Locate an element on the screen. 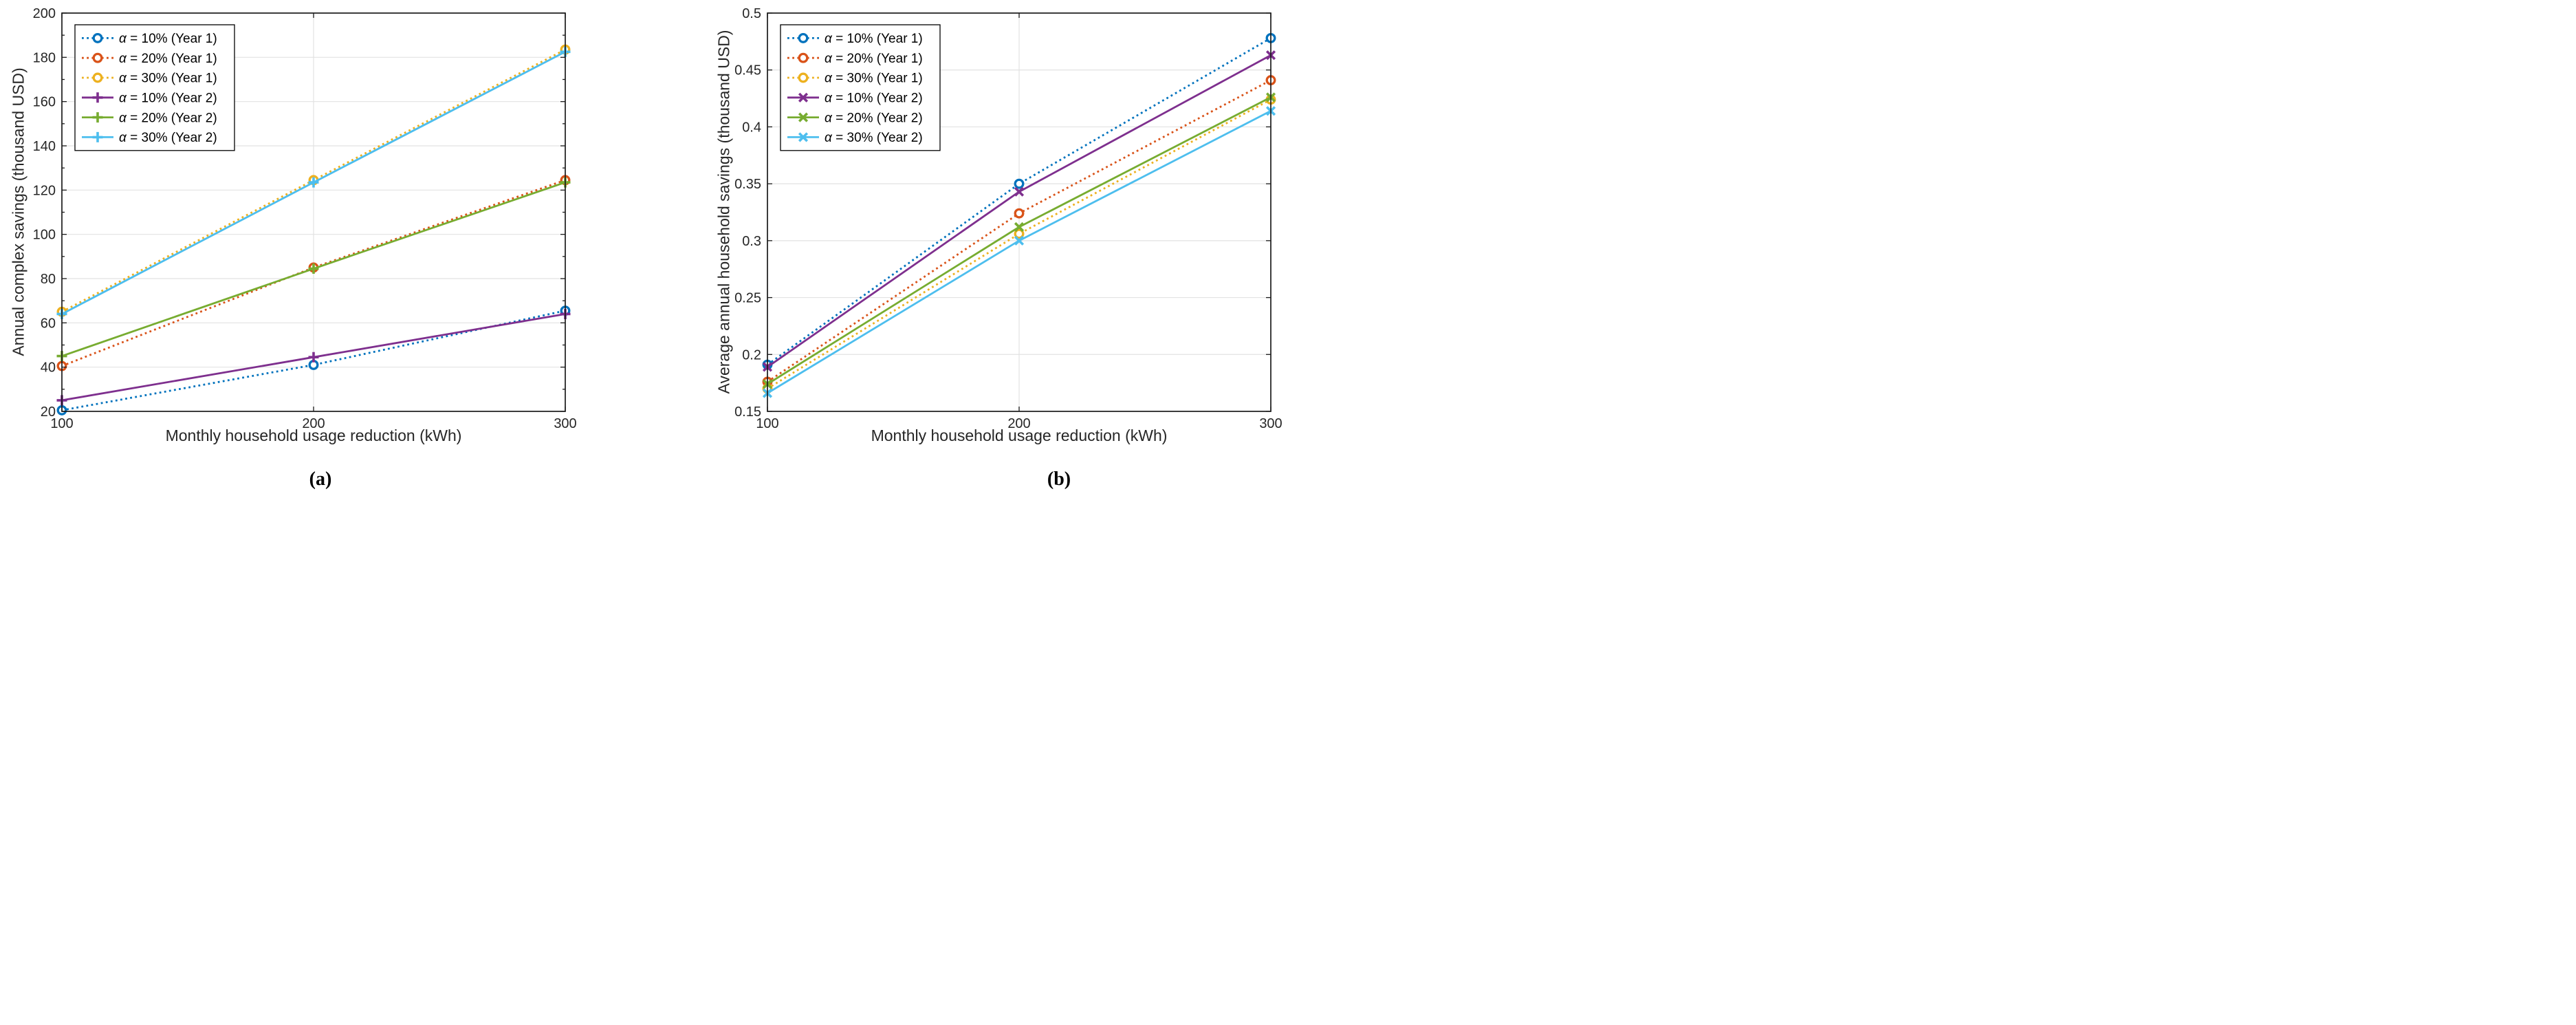 The width and height of the screenshot is (2576, 1025). y-tick-label: 100 is located at coordinates (44, 235).